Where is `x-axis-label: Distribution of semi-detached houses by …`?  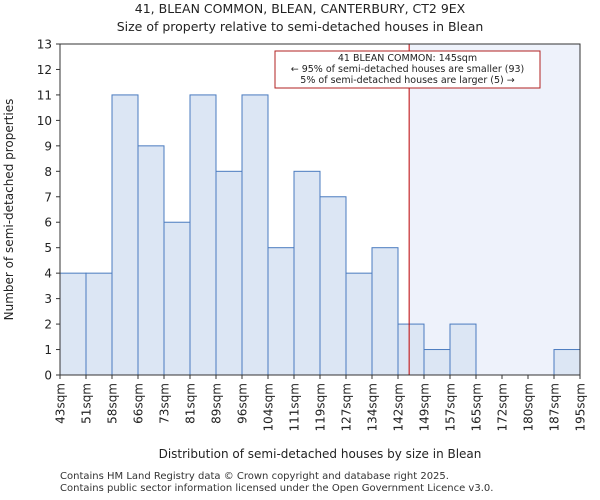 x-axis-label: Distribution of semi-detached houses by … is located at coordinates (320, 454).